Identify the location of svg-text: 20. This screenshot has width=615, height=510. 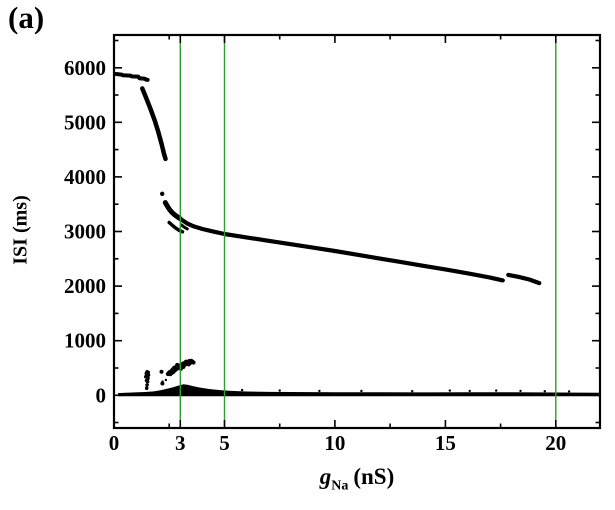
(555, 443).